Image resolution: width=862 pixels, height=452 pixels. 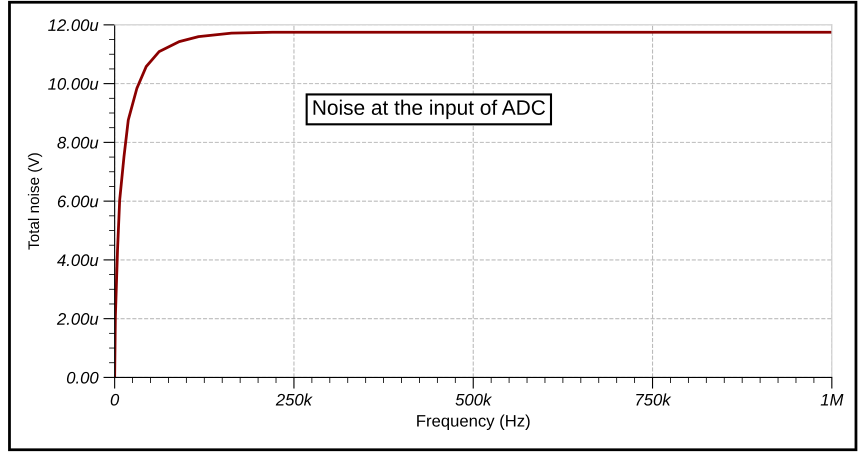 What do you see at coordinates (474, 399) in the screenshot?
I see `x-tick-label: 500k` at bounding box center [474, 399].